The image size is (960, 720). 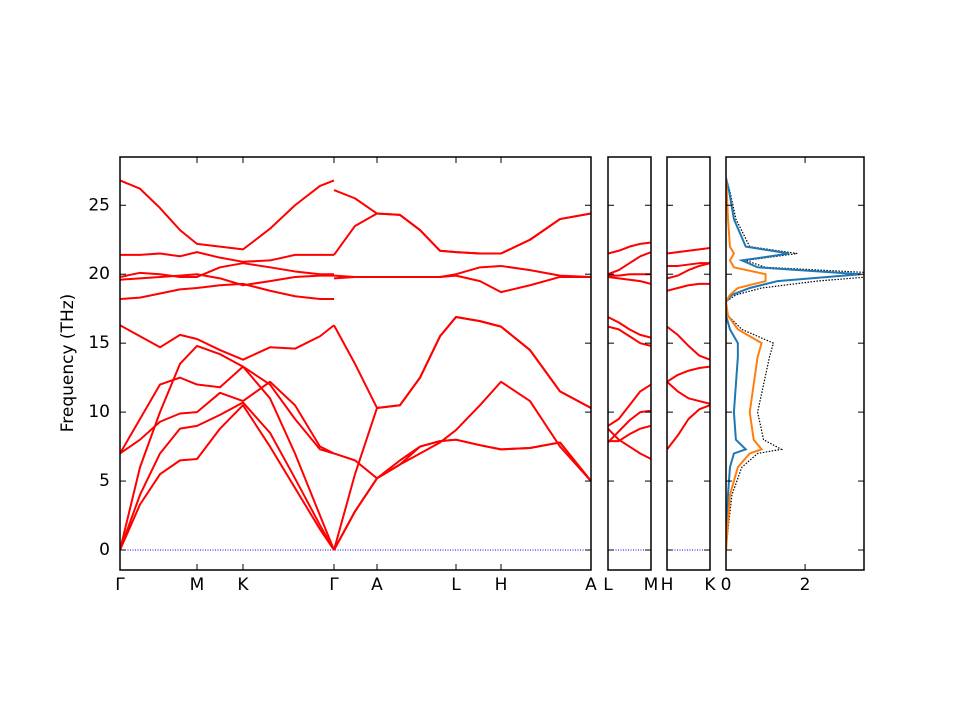 I want to click on y-tick-label: 10, so click(x=99, y=412).